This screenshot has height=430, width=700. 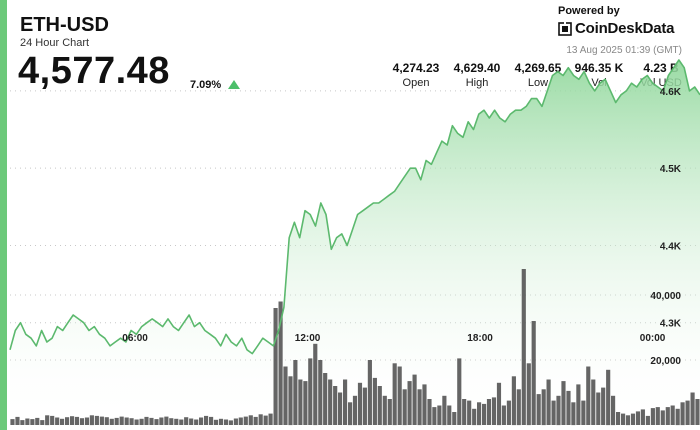 What do you see at coordinates (94, 71) in the screenshot?
I see `current-price: 4,577.48` at bounding box center [94, 71].